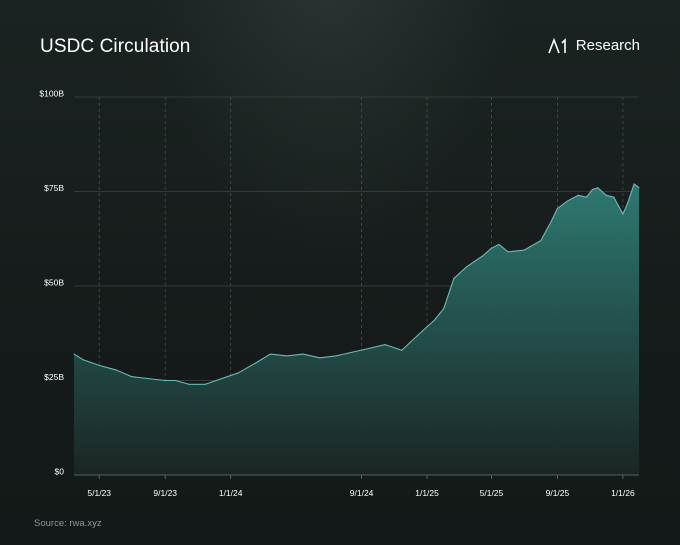 Image resolution: width=680 pixels, height=545 pixels. Describe the element at coordinates (60, 472) in the screenshot. I see `y-tick-label: $0` at that location.